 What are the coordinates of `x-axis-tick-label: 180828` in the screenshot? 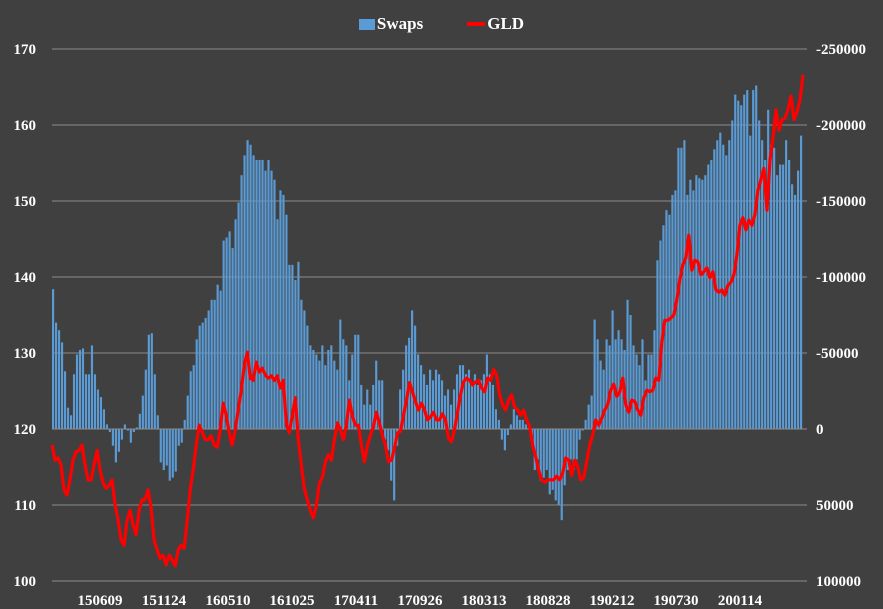 It's located at (548, 601).